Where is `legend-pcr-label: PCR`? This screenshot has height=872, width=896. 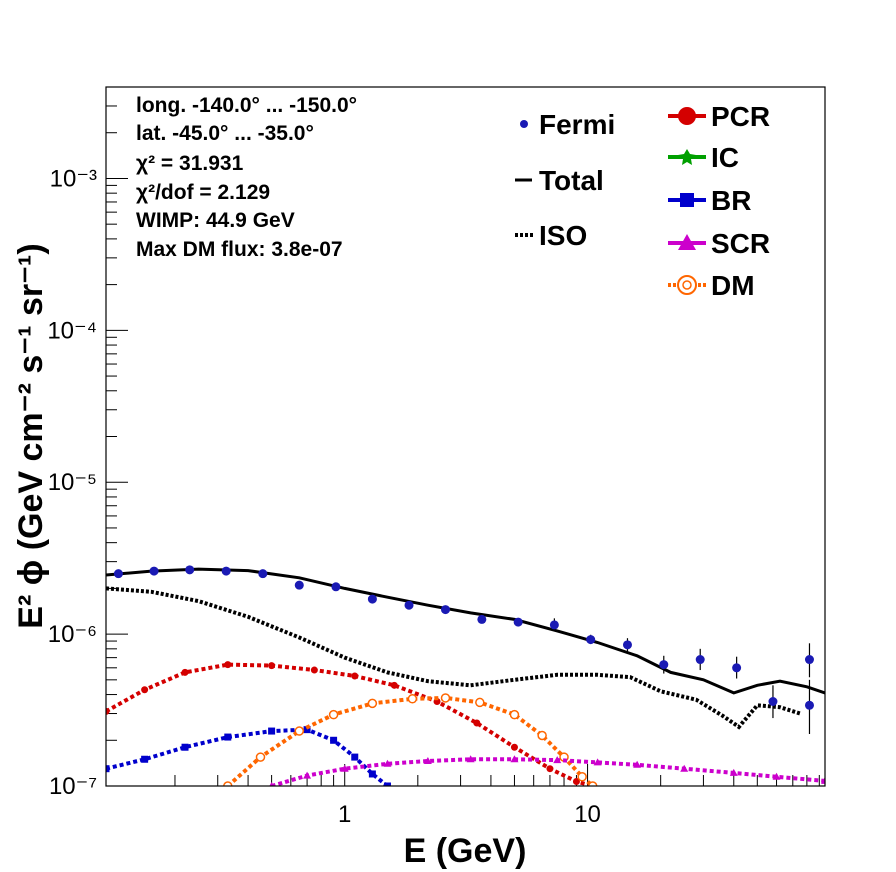
legend-pcr-label: PCR is located at coordinates (740, 116).